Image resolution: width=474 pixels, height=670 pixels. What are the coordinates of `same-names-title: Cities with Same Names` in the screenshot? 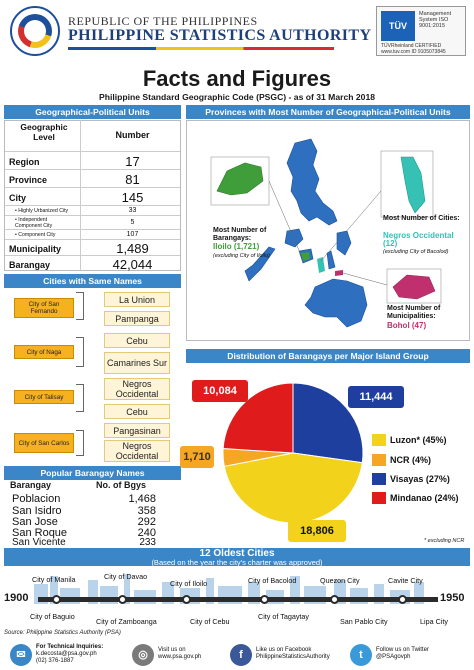 It's located at (92, 281).